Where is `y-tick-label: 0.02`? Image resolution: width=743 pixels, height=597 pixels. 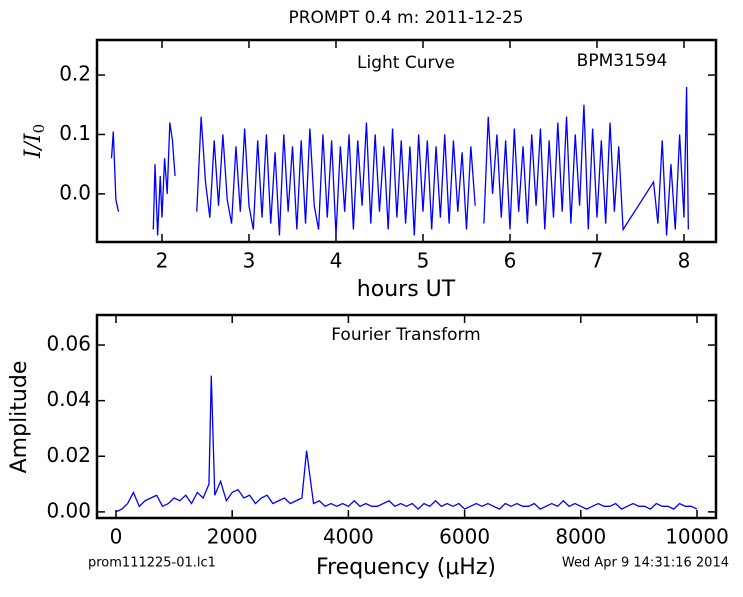
y-tick-label: 0.02 is located at coordinates (68, 455).